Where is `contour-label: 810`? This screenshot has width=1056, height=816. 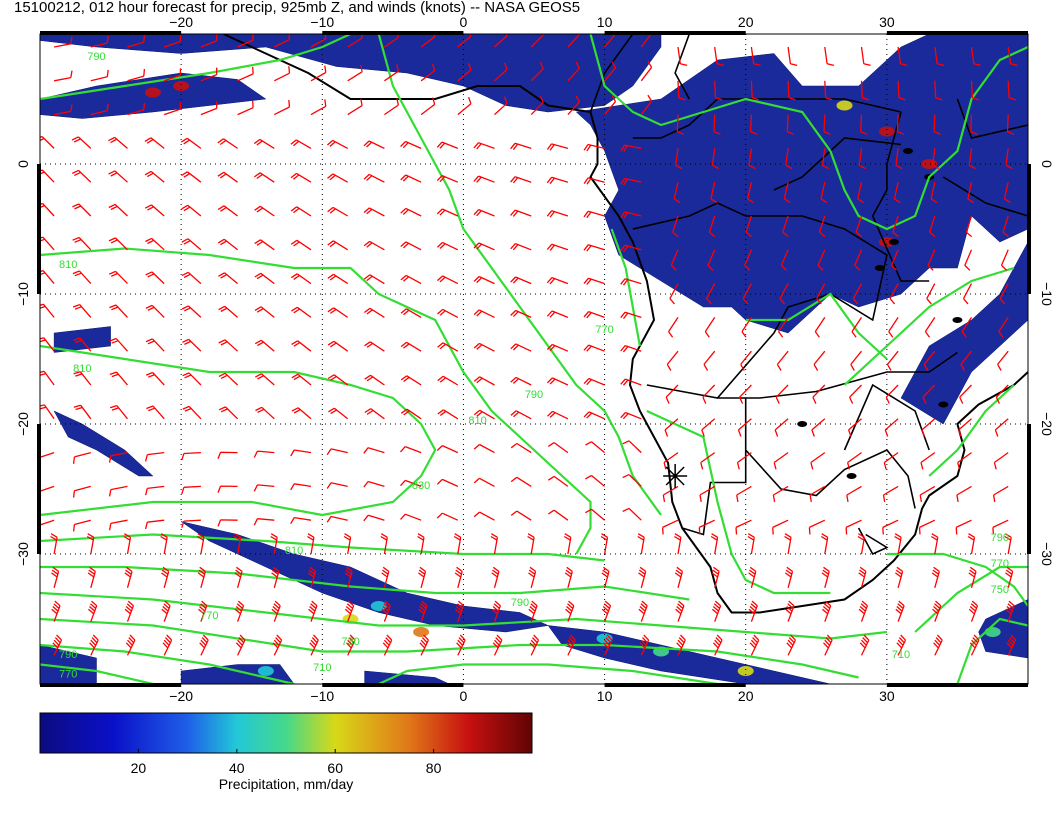
contour-label: 810 is located at coordinates (82, 369).